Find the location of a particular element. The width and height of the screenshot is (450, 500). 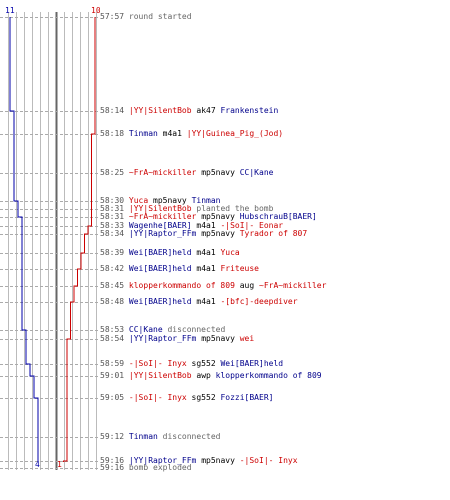

player-name: HubschrauB[BAER] is located at coordinates (278, 216).